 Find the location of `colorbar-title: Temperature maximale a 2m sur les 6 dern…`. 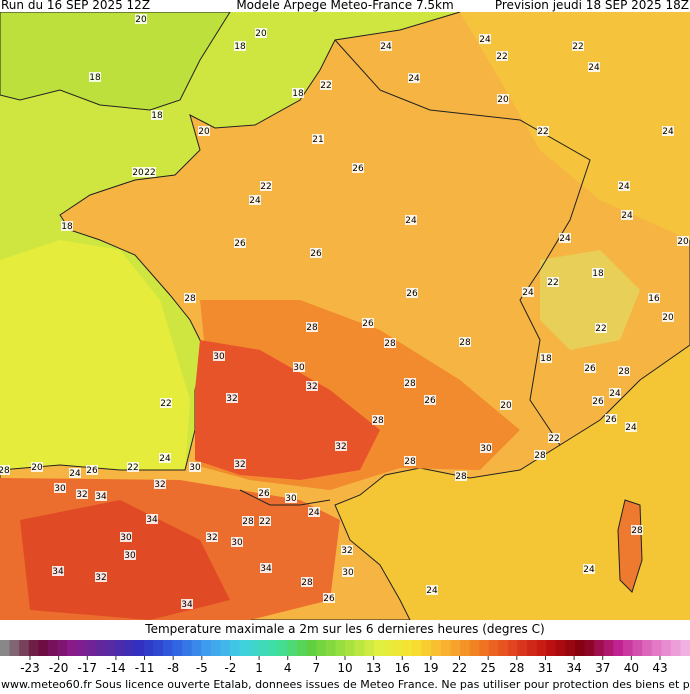

colorbar-title: Temperature maximale a 2m sur les 6 dern… is located at coordinates (344, 629).